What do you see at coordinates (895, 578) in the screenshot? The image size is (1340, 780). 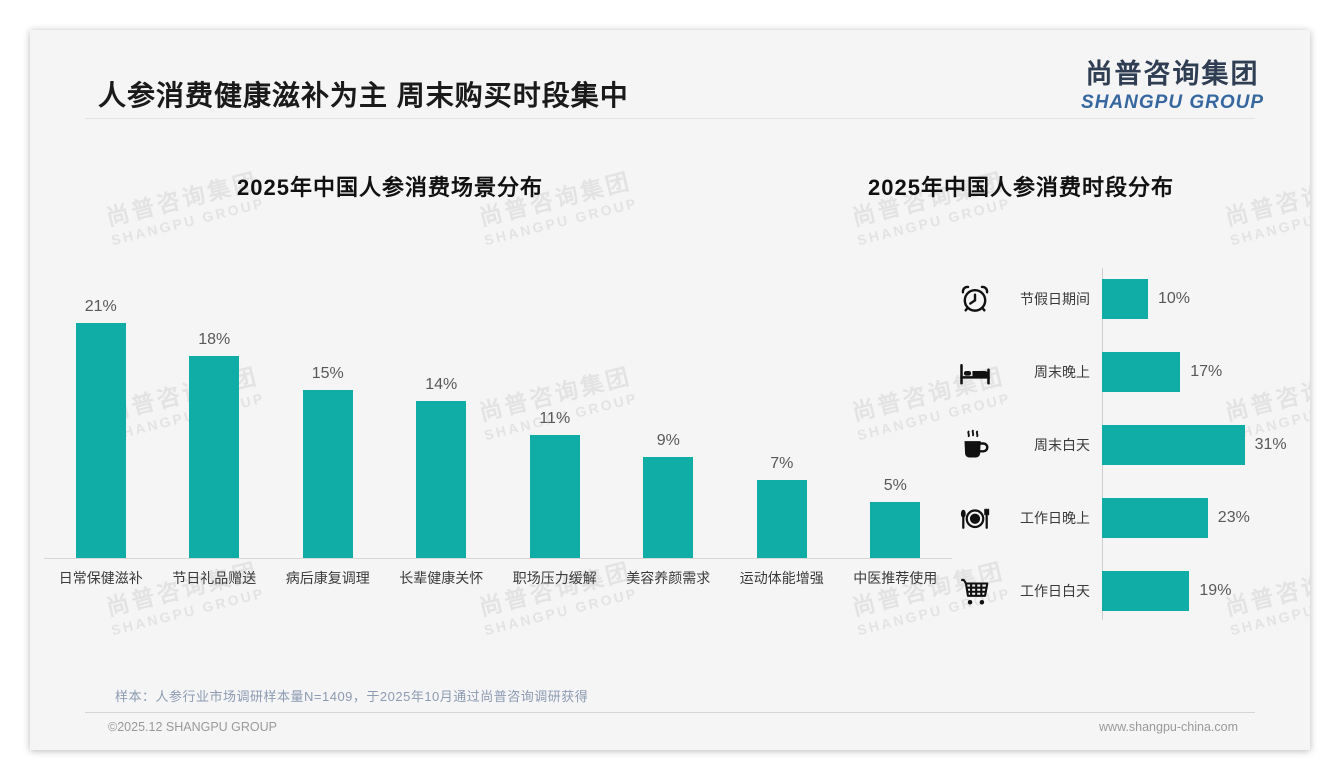 I see `bar-category-label: 中医推荐使用` at bounding box center [895, 578].